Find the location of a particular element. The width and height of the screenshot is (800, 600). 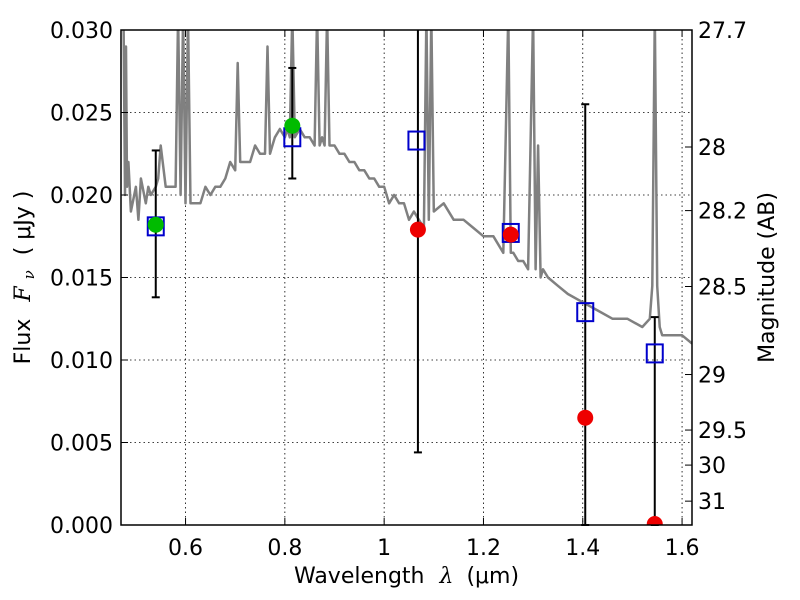

y-tick-label: 0.020 is located at coordinates (81, 196).